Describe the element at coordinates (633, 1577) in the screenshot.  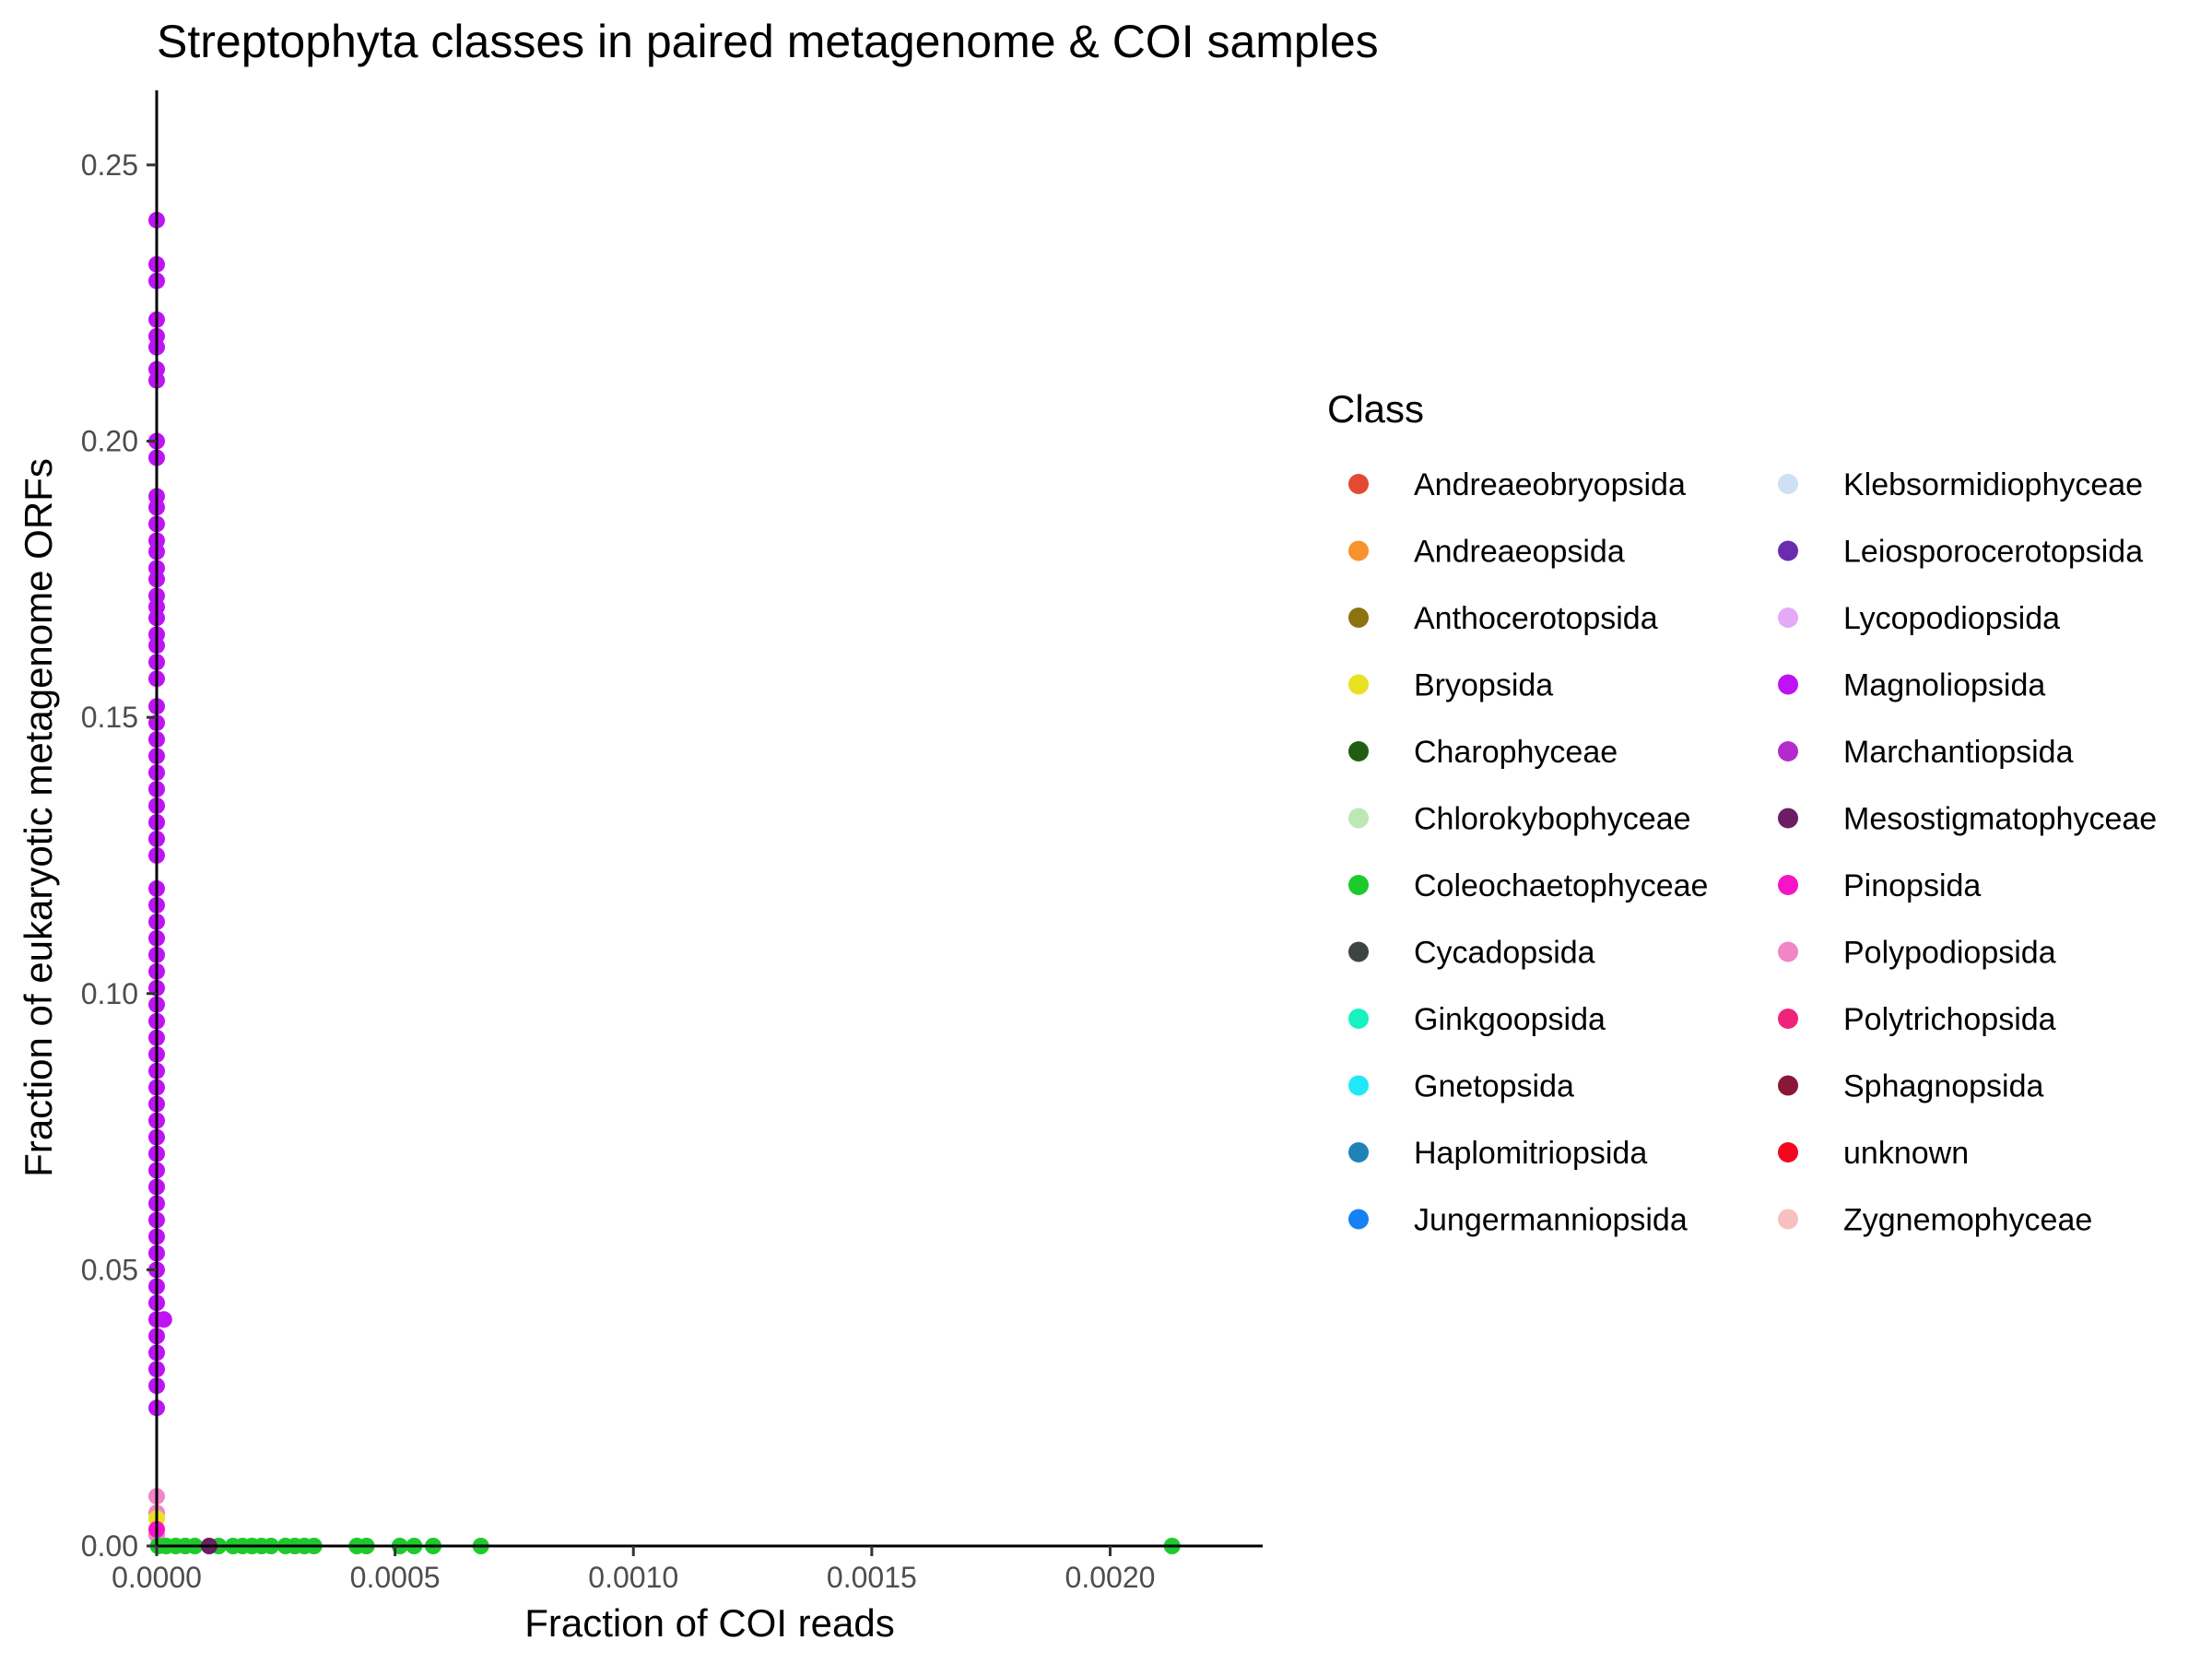
I see `x-tick-label: 0.0010` at that location.